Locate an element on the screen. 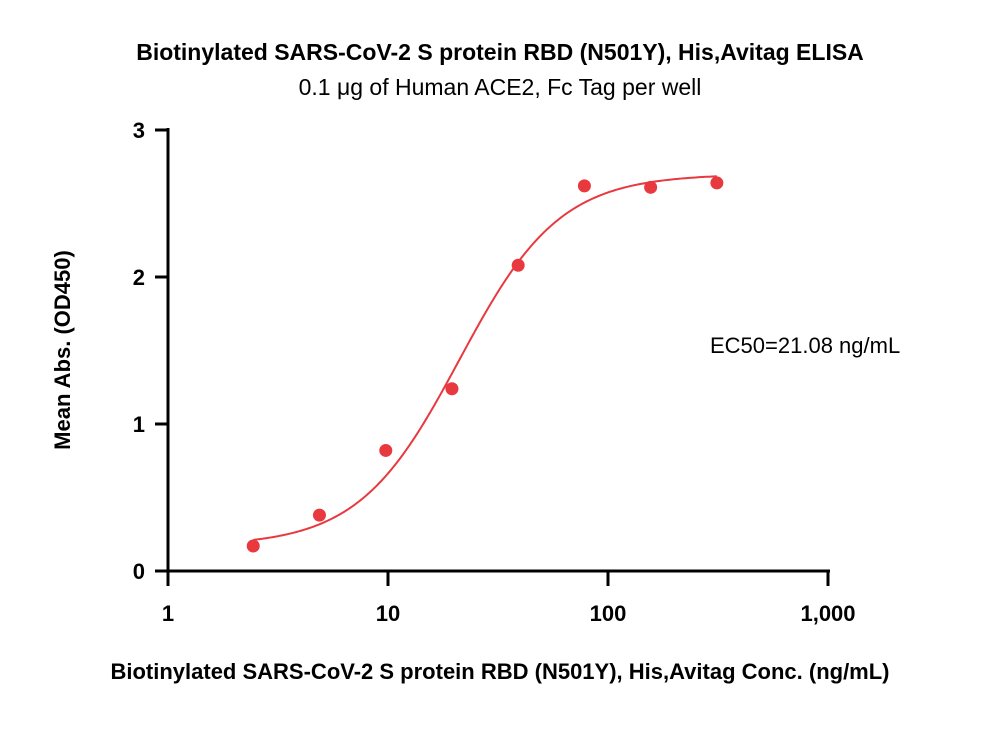 This screenshot has width=1000, height=756. chart-subtitle: 0.1 μg of Human ACE2, Fc Tag per well is located at coordinates (500, 87).